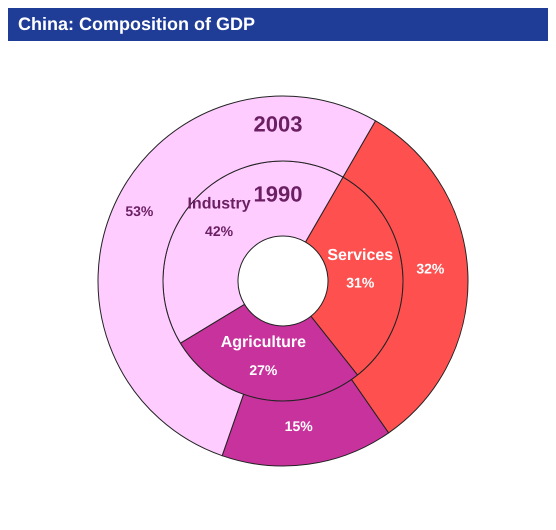 This screenshot has height=530, width=556. Describe the element at coordinates (139, 211) in the screenshot. I see `data-label: 53%` at that location.